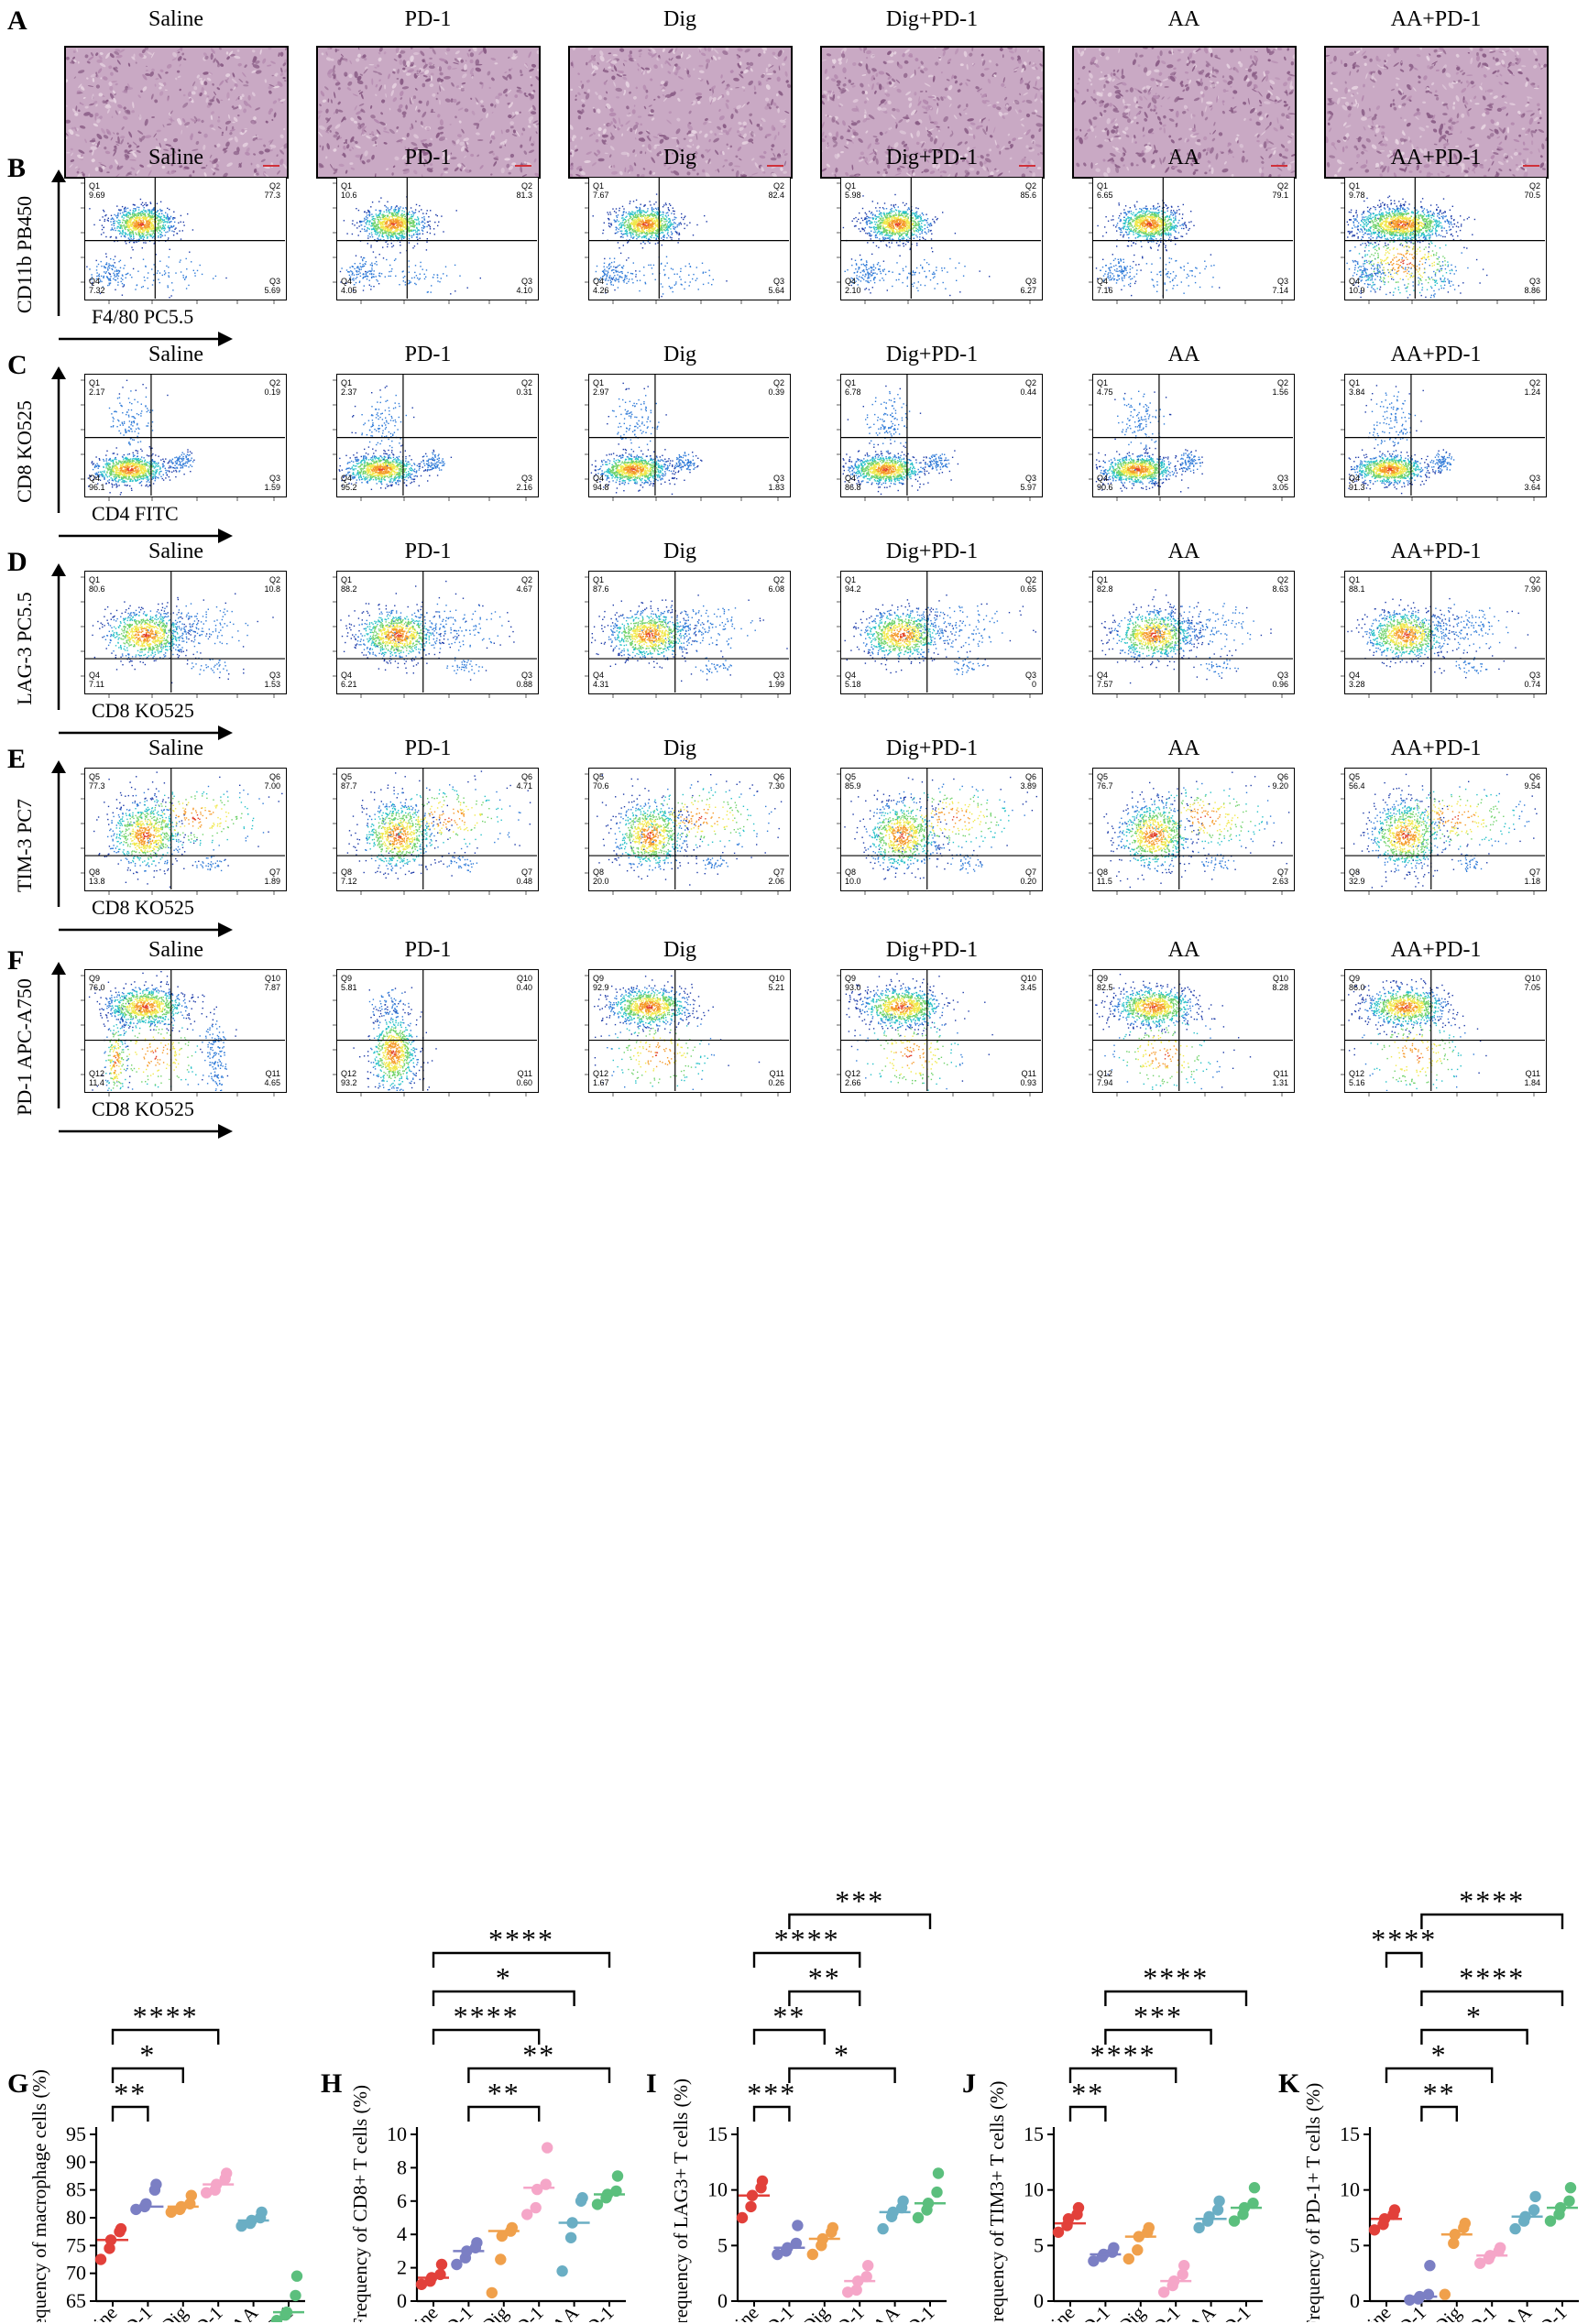  Describe the element at coordinates (272, 186) in the screenshot. I see `quadrant-name: Q2` at that location.